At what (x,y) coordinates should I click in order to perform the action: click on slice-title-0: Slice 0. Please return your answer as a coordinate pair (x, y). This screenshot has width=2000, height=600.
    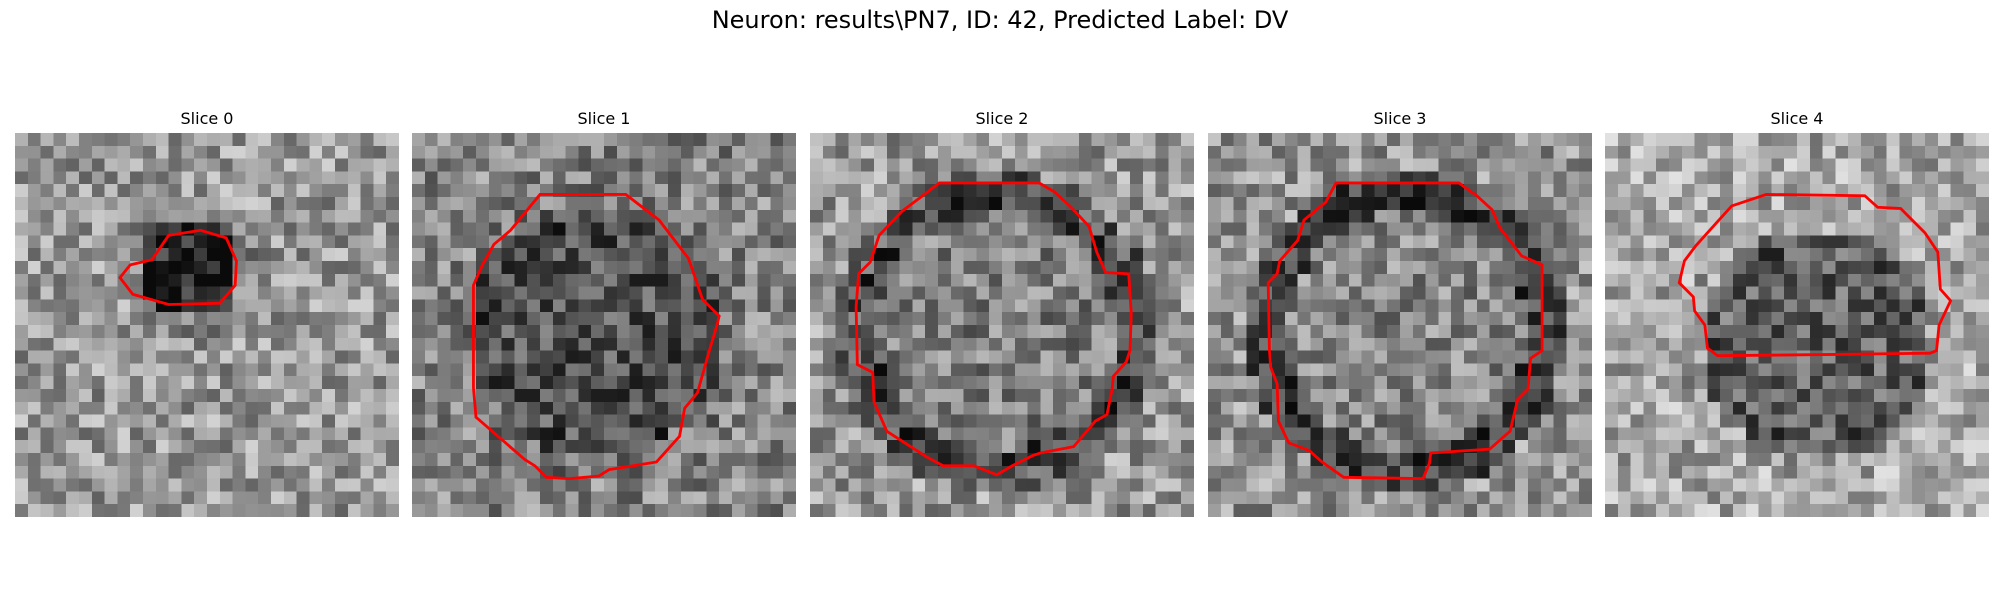
    Looking at the image, I should click on (207, 118).